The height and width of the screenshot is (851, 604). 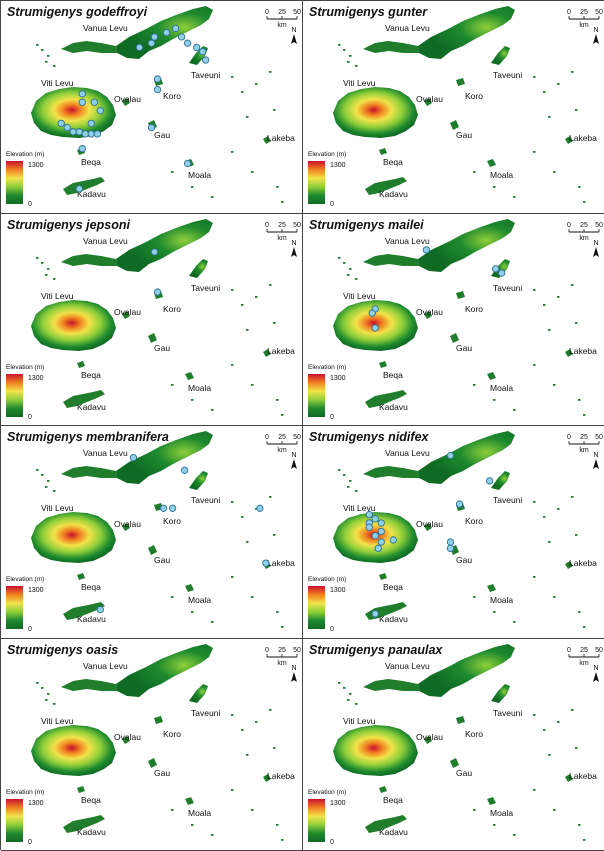 What do you see at coordinates (25, 154) in the screenshot?
I see `legend-title: Elevation (m)` at bounding box center [25, 154].